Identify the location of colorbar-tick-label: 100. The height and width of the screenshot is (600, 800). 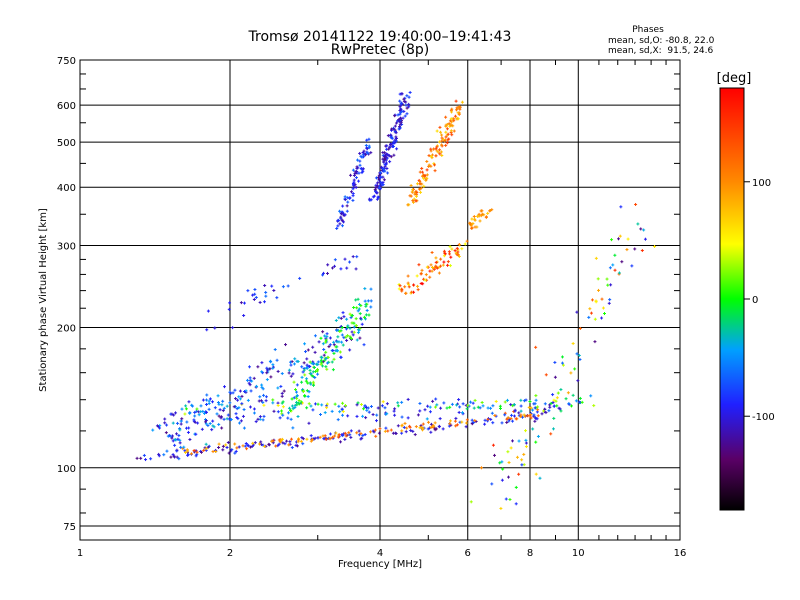
(761, 183).